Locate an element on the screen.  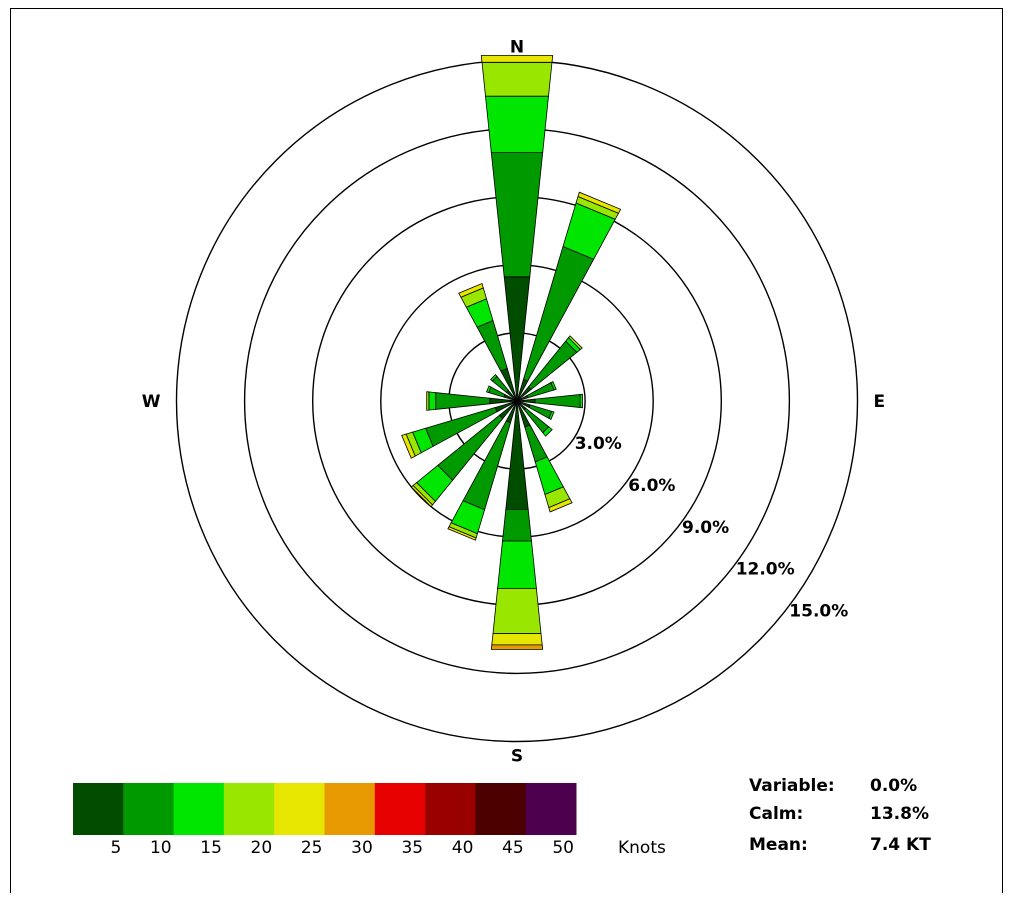
legend-tick-20: 20 is located at coordinates (262, 848).